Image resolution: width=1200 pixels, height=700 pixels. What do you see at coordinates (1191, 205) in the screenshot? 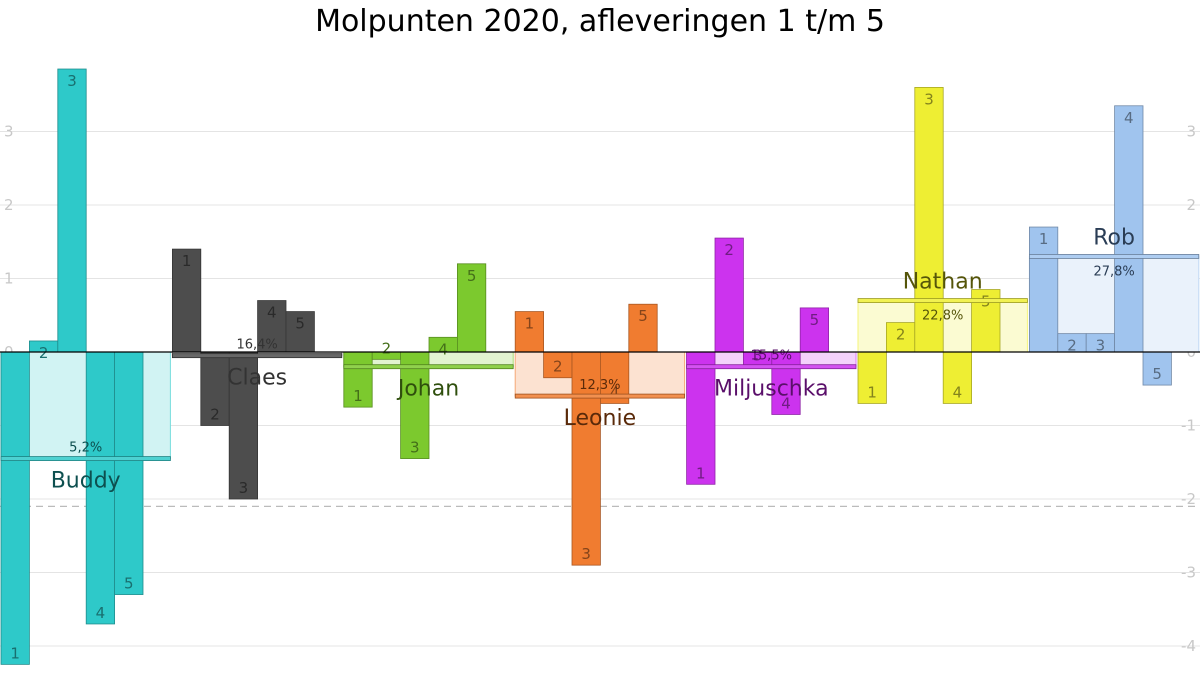
I see `y-tick-label-right: 2` at bounding box center [1191, 205].